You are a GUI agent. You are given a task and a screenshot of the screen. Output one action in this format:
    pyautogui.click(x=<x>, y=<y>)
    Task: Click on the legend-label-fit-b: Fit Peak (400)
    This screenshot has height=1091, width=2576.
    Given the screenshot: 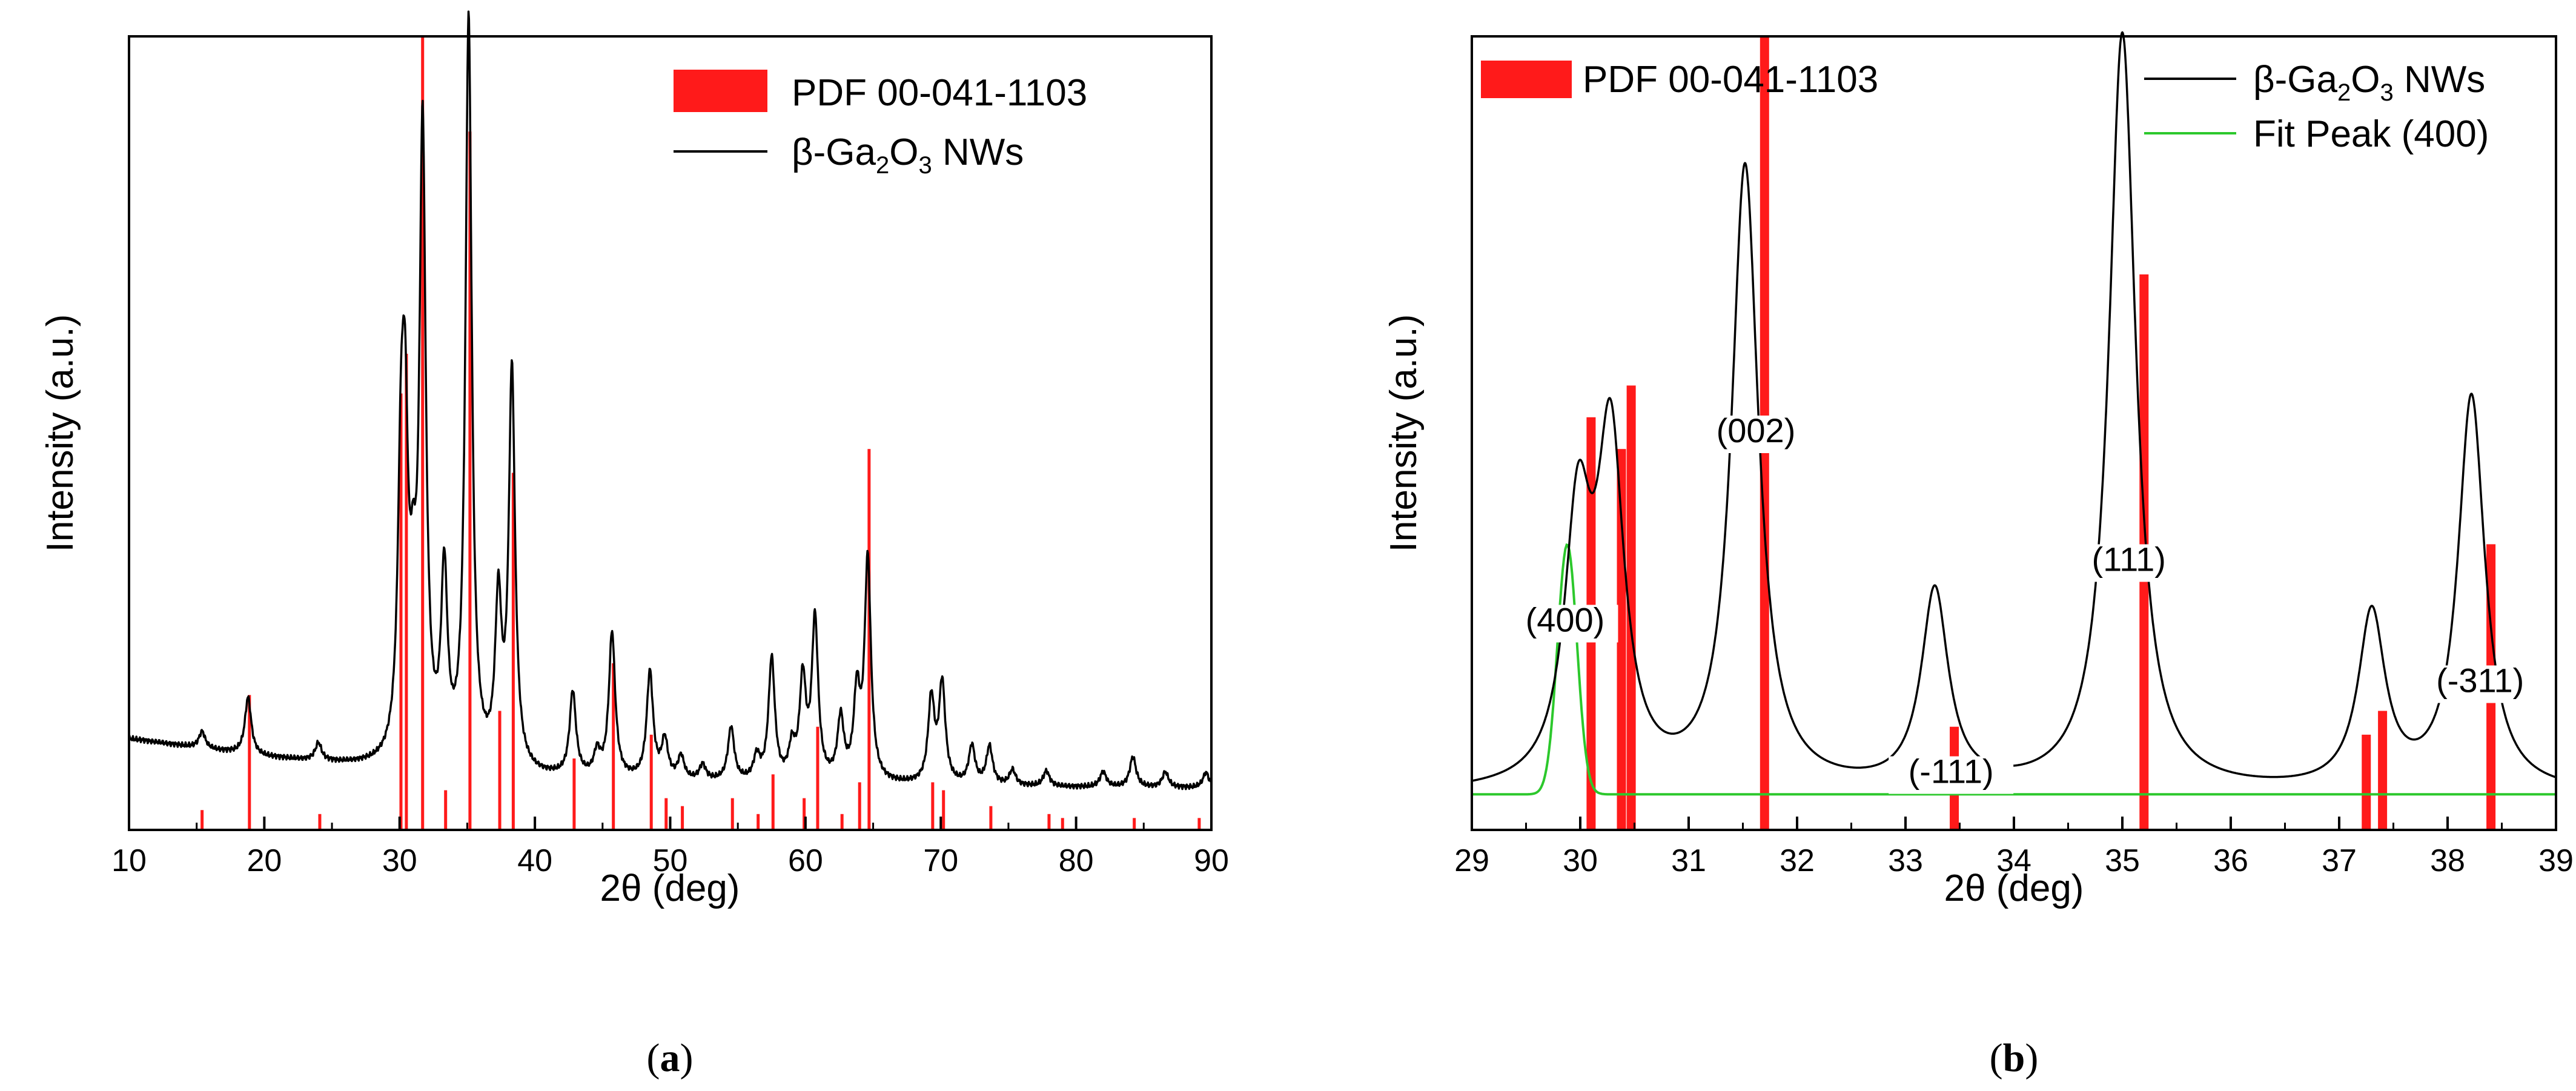 What is the action you would take?
    pyautogui.click(x=2371, y=134)
    